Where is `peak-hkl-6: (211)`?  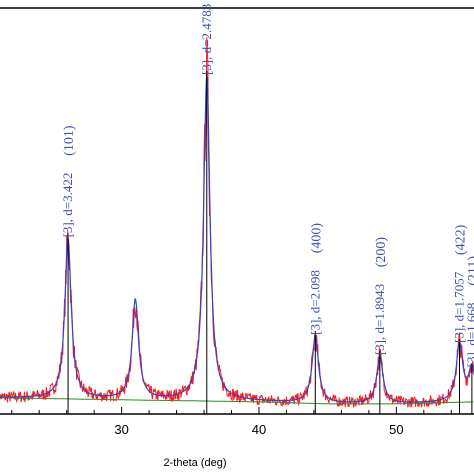
peak-hkl-6: (211) is located at coordinates (470, 271).